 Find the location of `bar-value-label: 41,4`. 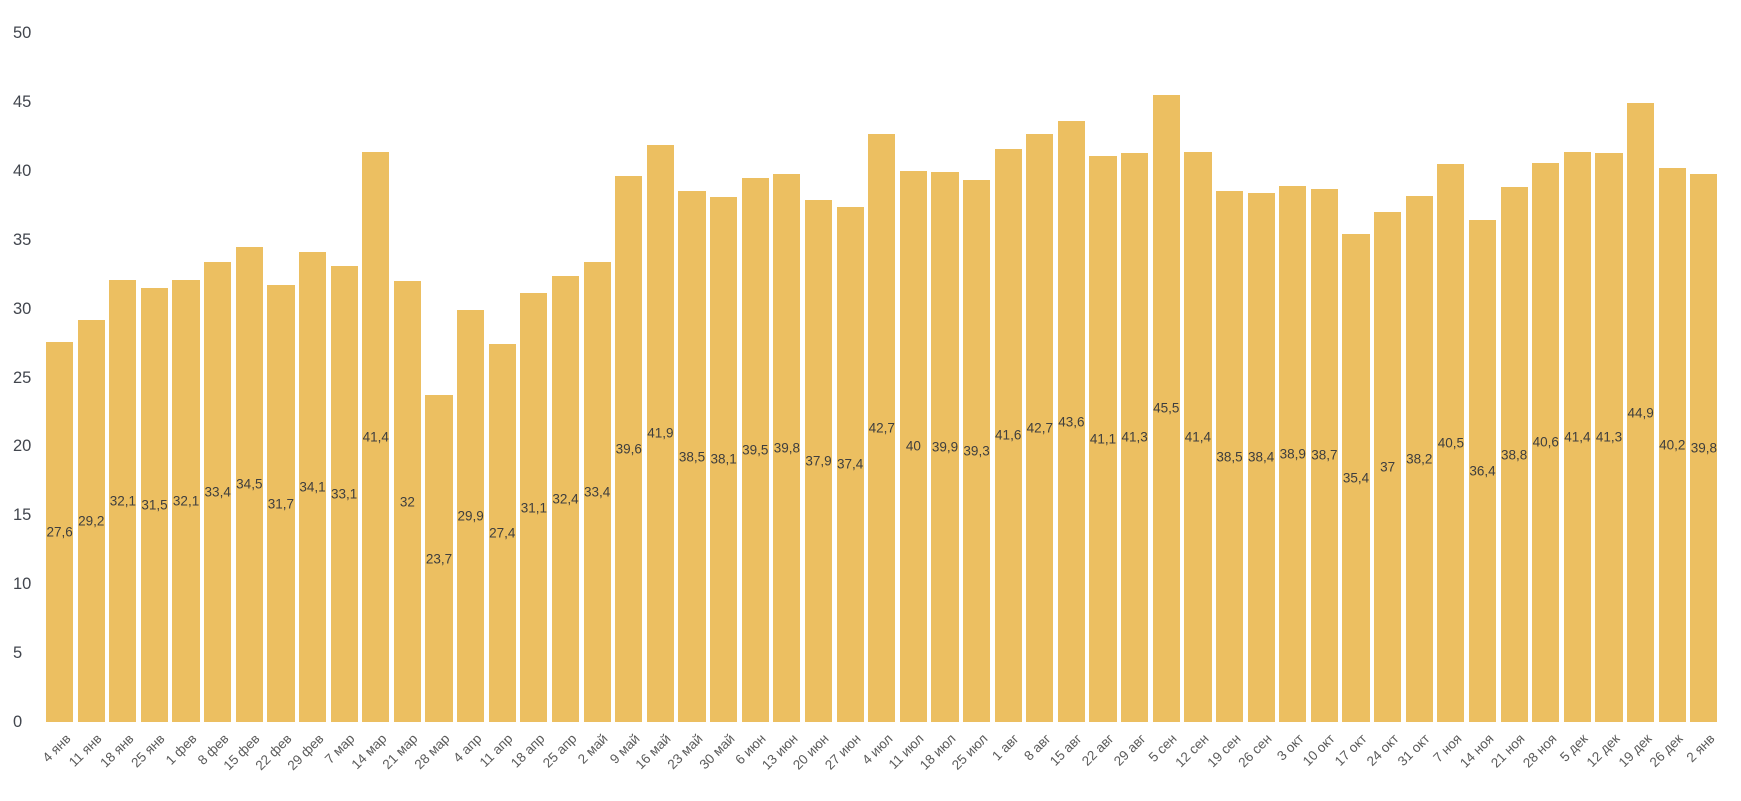

bar-value-label: 41,4 is located at coordinates (375, 437).